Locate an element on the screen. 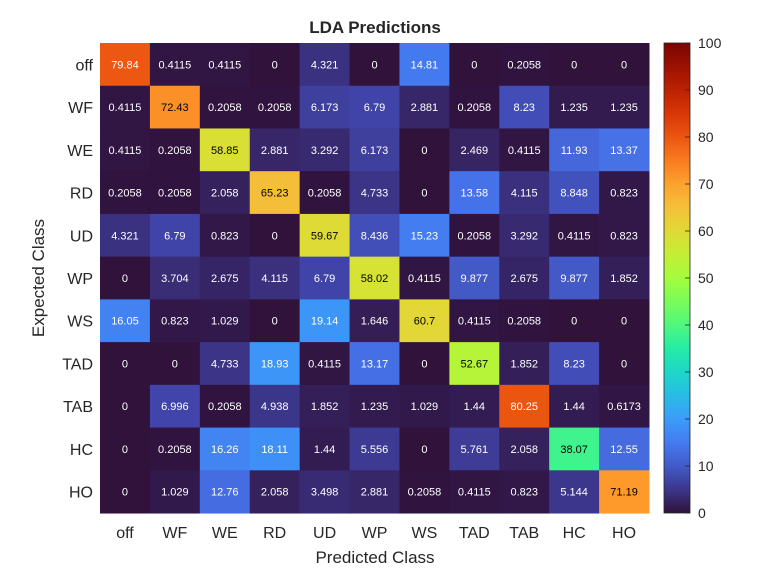 The width and height of the screenshot is (765, 576). cell-value-label: 1.029 is located at coordinates (425, 407).